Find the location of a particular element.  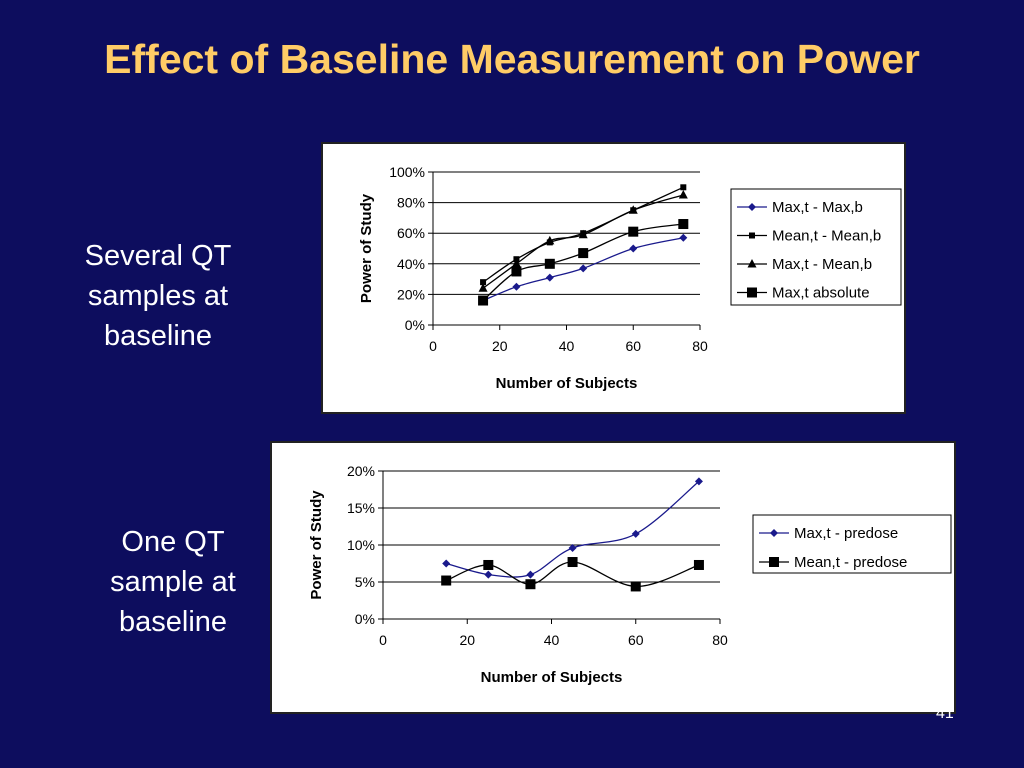

legend-item: Mean,t - predose is located at coordinates (833, 562).